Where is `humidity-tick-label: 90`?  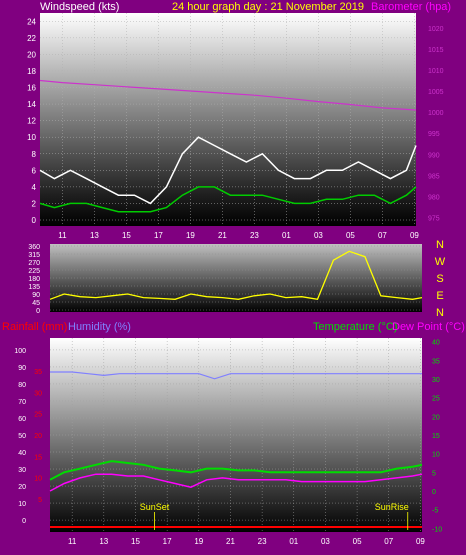 humidity-tick-label: 90 is located at coordinates (22, 368).